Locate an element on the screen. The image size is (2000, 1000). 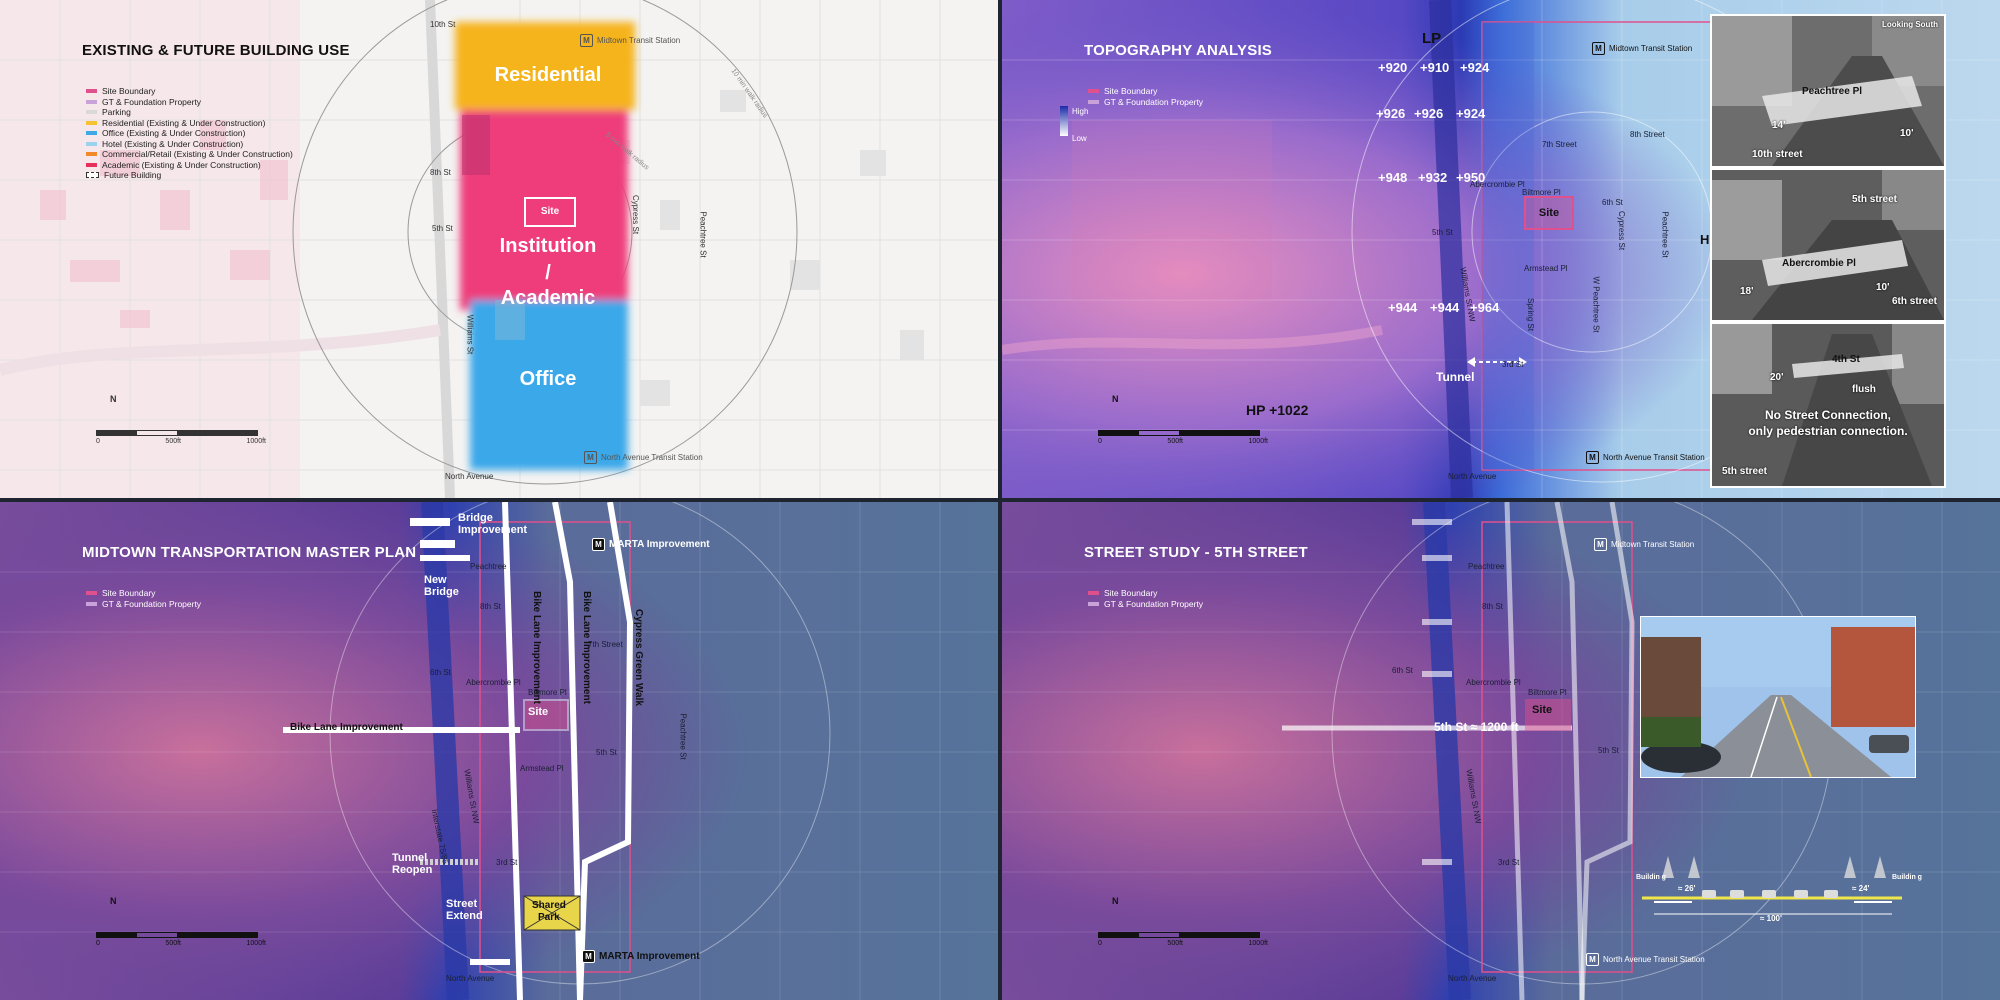
tunnel-label: Tunnel is located at coordinates (1455, 377).